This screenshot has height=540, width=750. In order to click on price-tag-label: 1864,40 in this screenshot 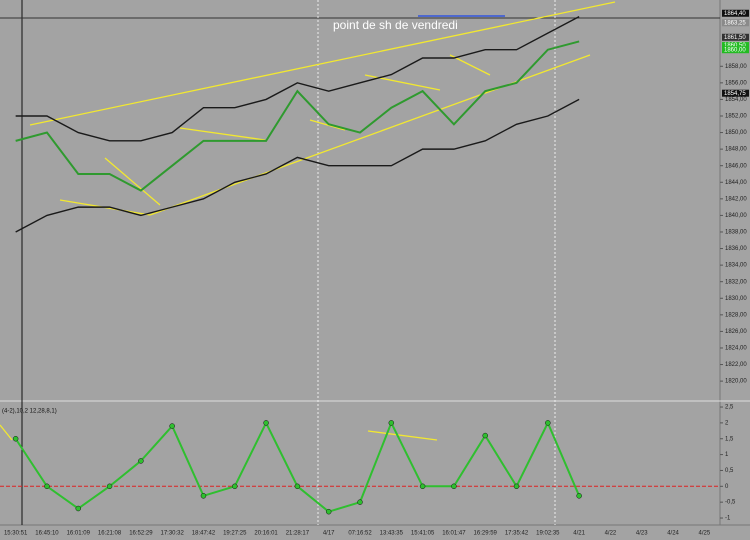, I will do `click(735, 14)`.